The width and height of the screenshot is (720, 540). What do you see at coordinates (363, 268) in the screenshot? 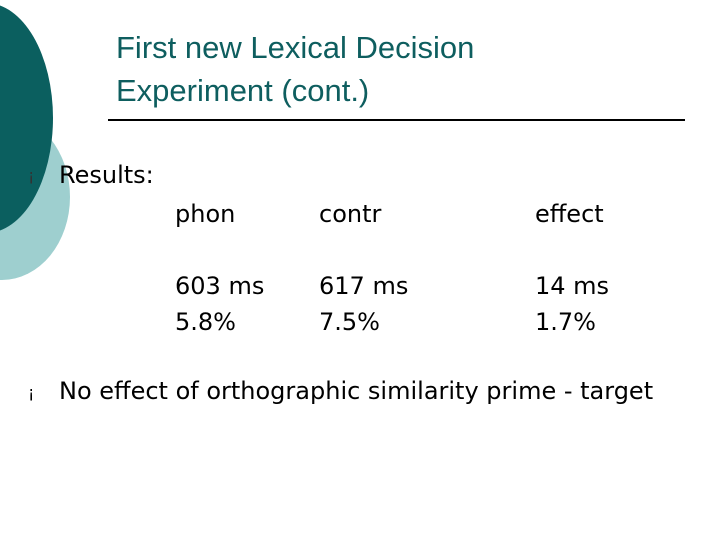
I see `column-contr: contr 617 ms 7.5%` at bounding box center [363, 268].